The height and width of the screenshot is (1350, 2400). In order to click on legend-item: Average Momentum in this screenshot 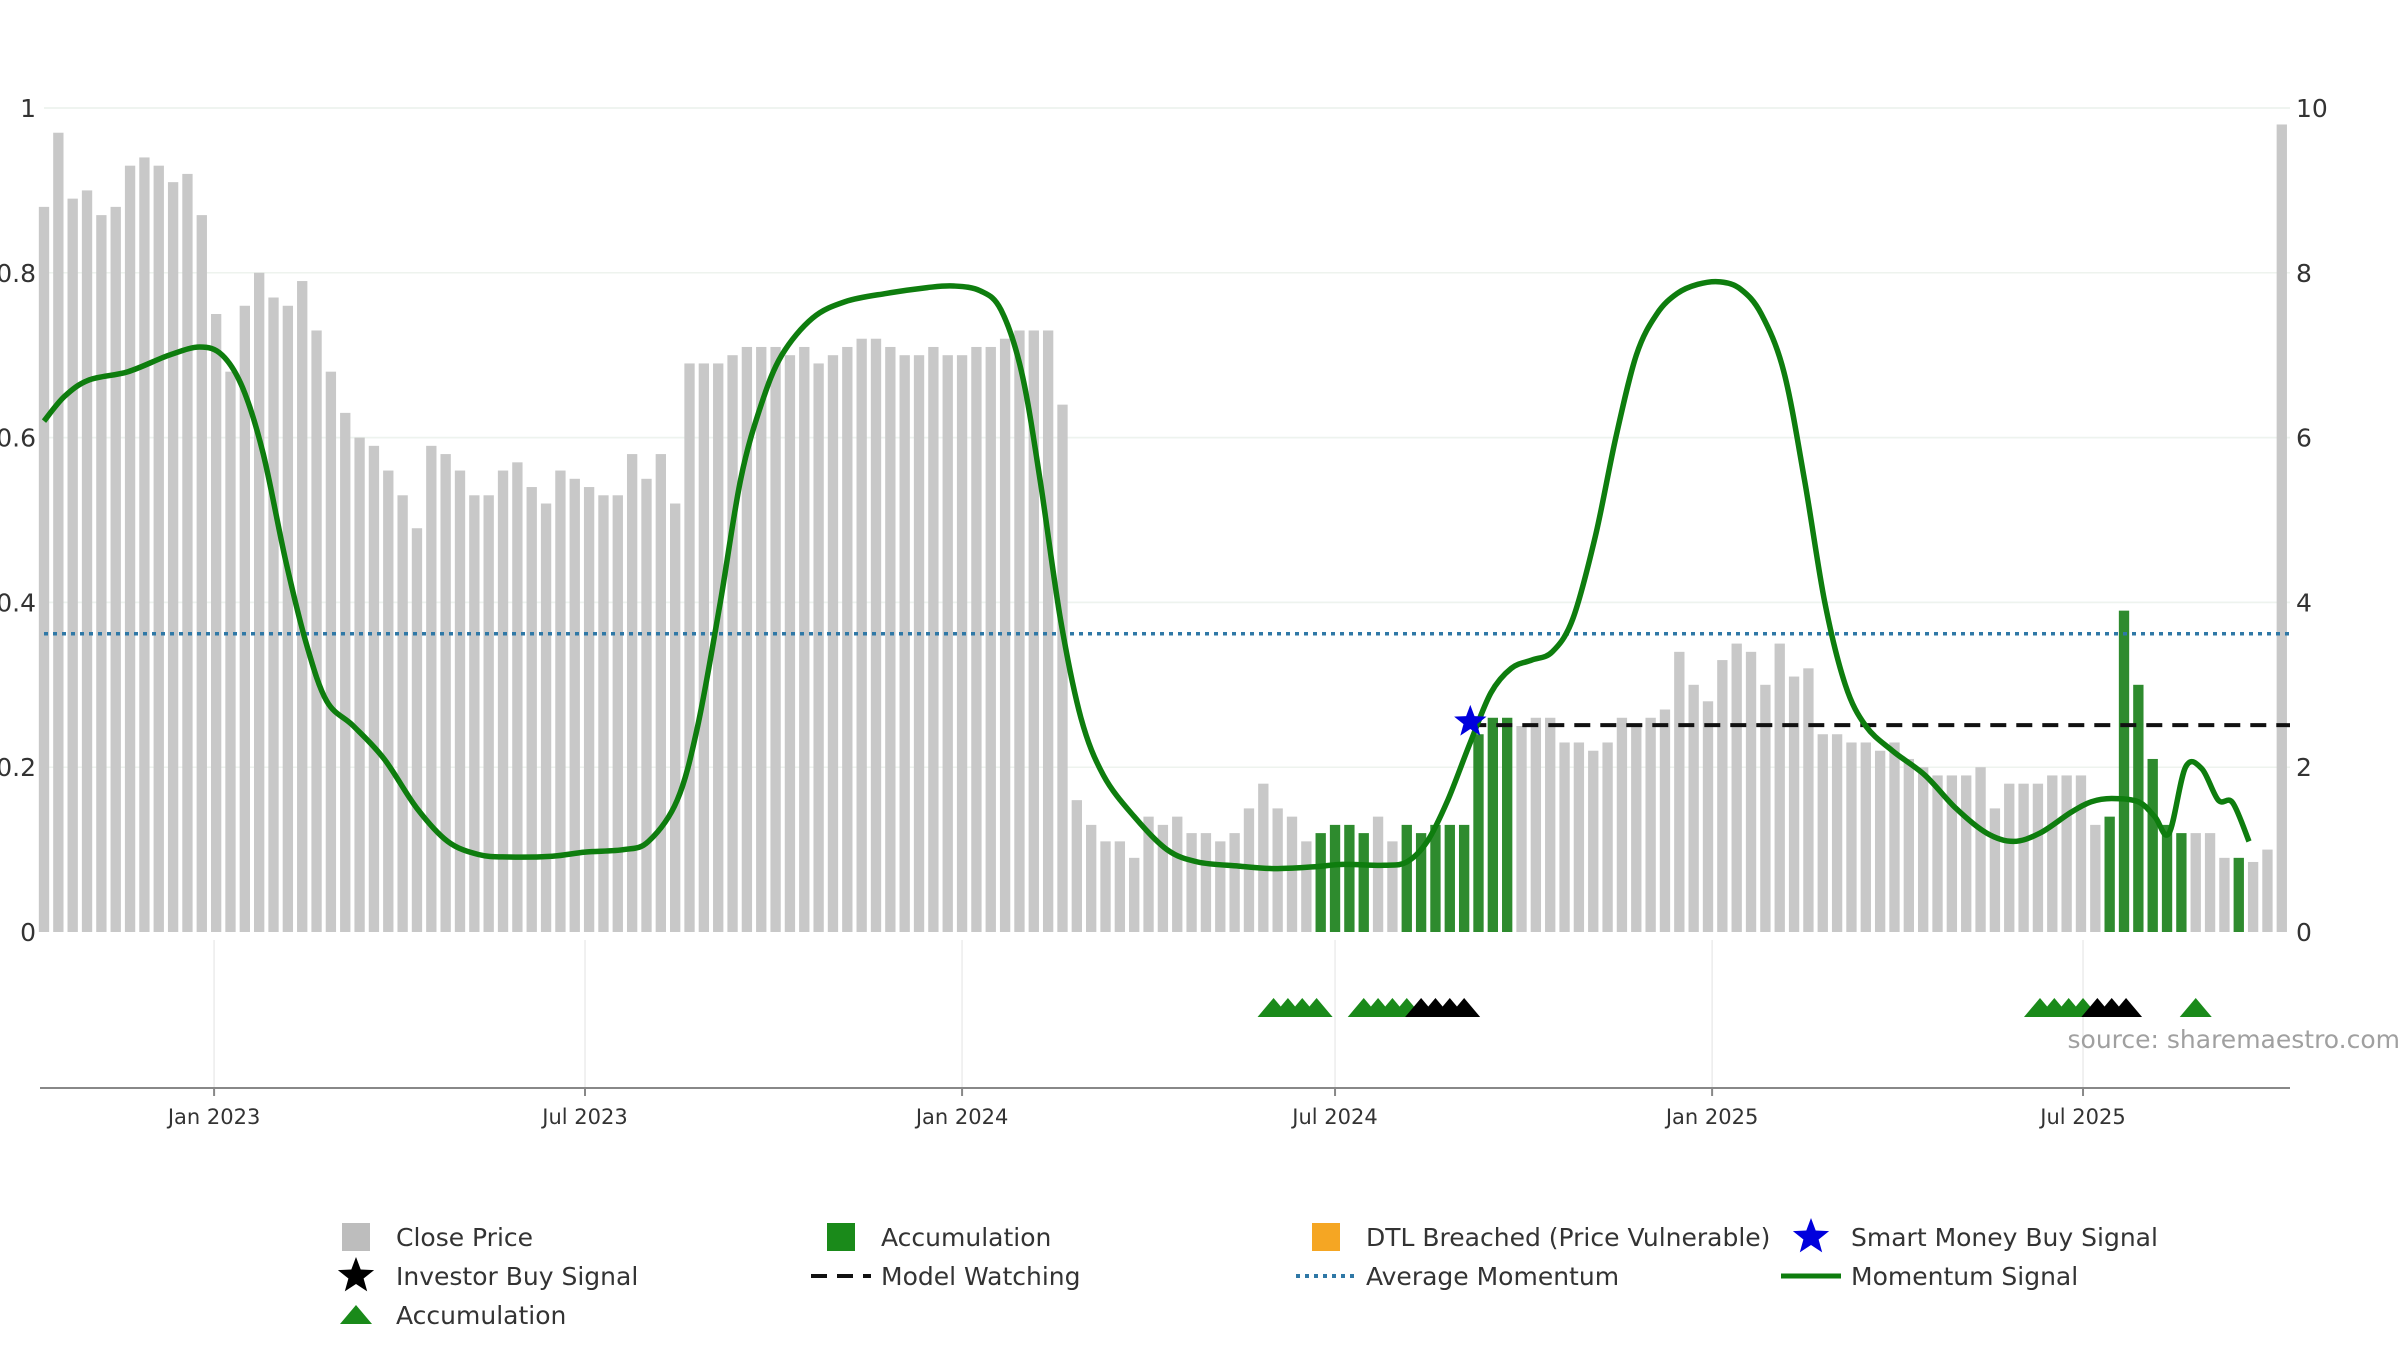, I will do `click(1457, 1276)`.